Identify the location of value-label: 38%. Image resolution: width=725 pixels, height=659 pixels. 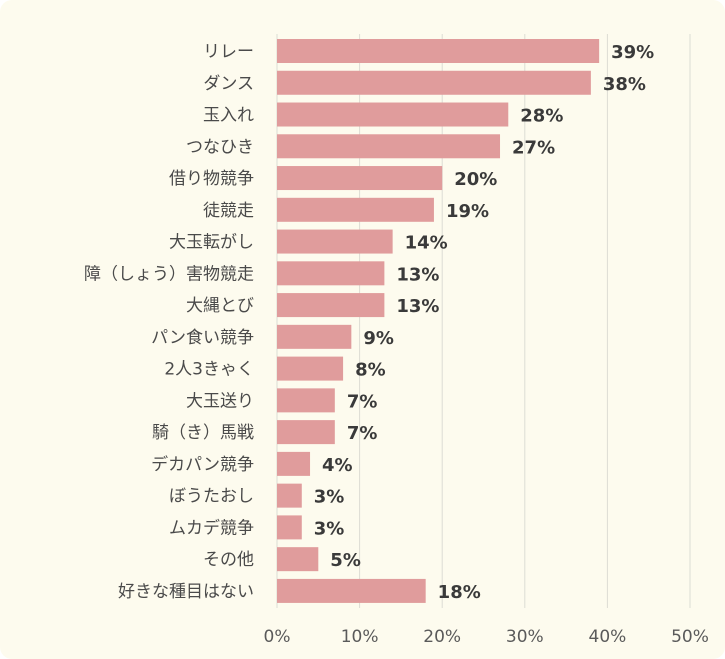
(624, 84).